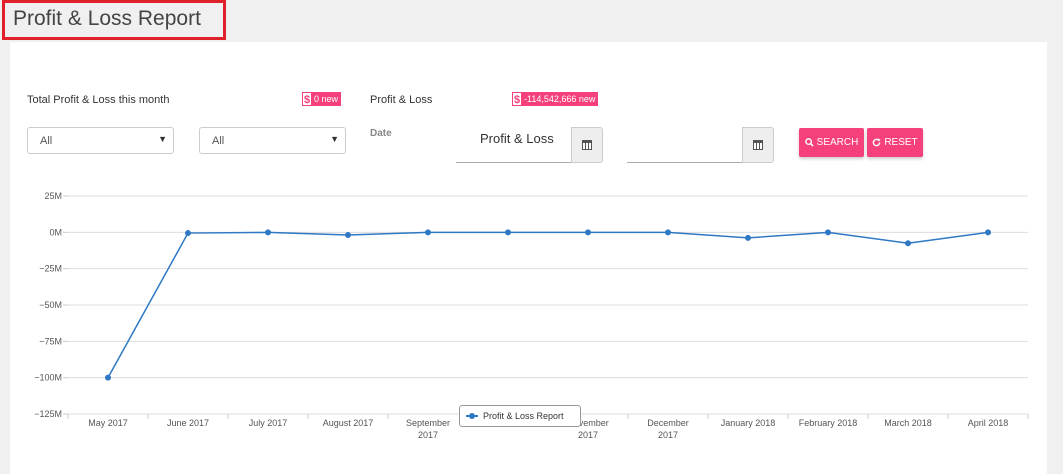 Image resolution: width=1063 pixels, height=474 pixels. What do you see at coordinates (55, 232) in the screenshot?
I see `y-tick-label: 0M` at bounding box center [55, 232].